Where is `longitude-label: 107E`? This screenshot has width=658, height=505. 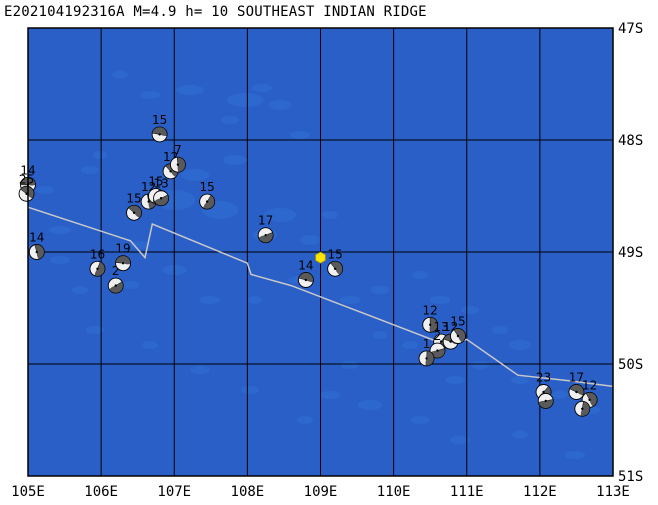 longitude-label: 107E is located at coordinates (174, 492).